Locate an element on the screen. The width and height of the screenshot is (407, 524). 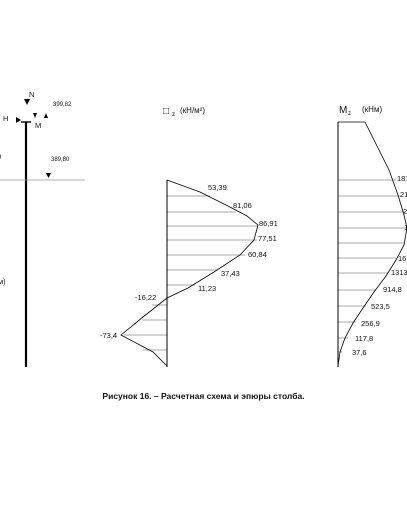
moment-header-unit: (кНм) is located at coordinates (372, 109).